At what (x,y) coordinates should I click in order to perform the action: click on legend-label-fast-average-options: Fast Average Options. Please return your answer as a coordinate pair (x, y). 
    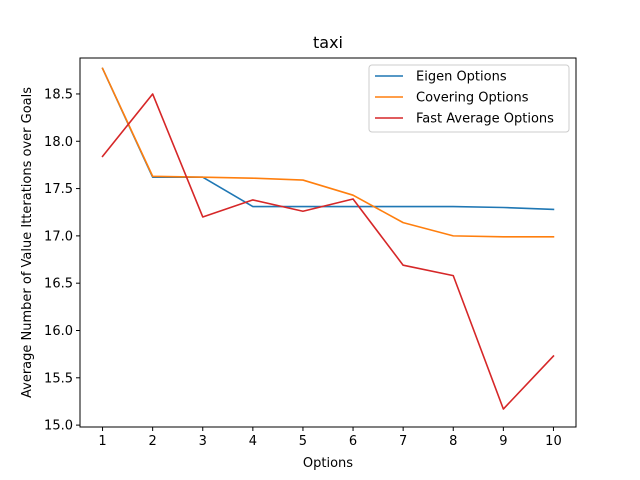
    Looking at the image, I should click on (485, 119).